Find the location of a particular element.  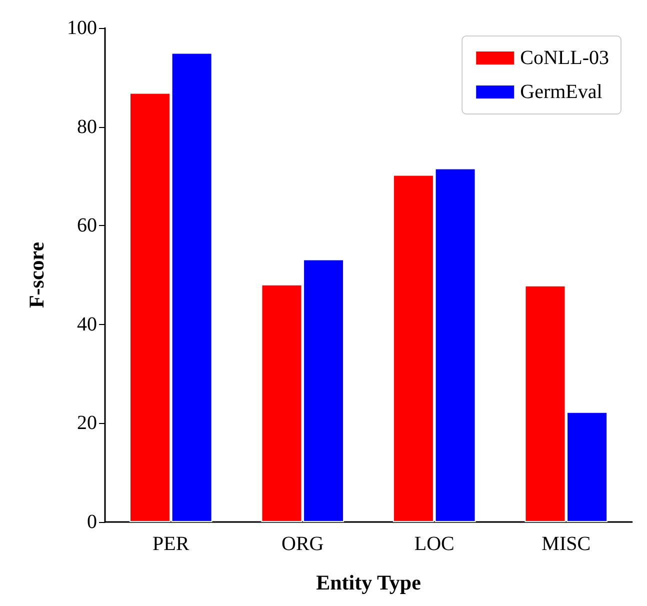

y-axis-title: F-score is located at coordinates (36, 275).